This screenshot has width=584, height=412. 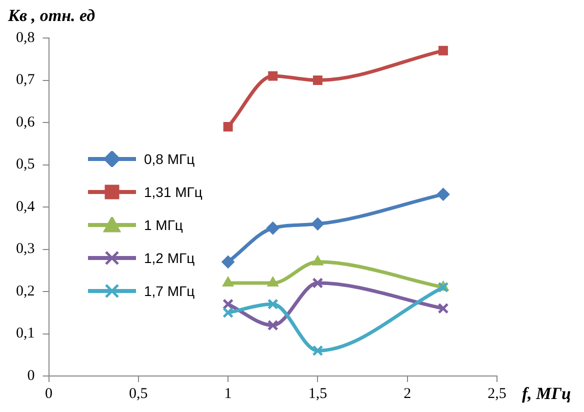 What do you see at coordinates (169, 158) in the screenshot?
I see `legend-label: 0,8 МГц` at bounding box center [169, 158].